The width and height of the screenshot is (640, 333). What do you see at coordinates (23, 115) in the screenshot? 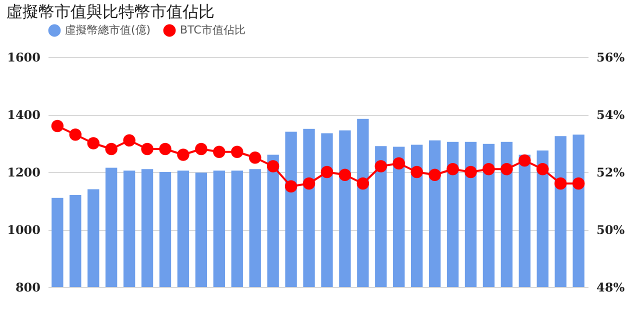
I see `y-tick-label: 1400` at bounding box center [23, 115].